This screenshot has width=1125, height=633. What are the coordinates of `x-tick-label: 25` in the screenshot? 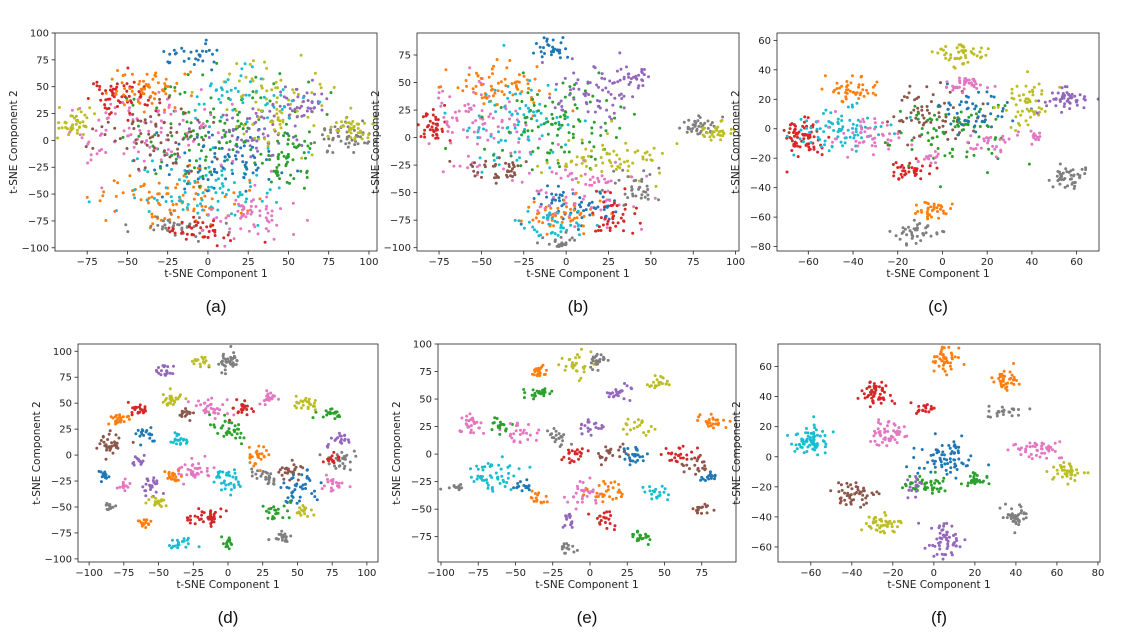 It's located at (262, 573).